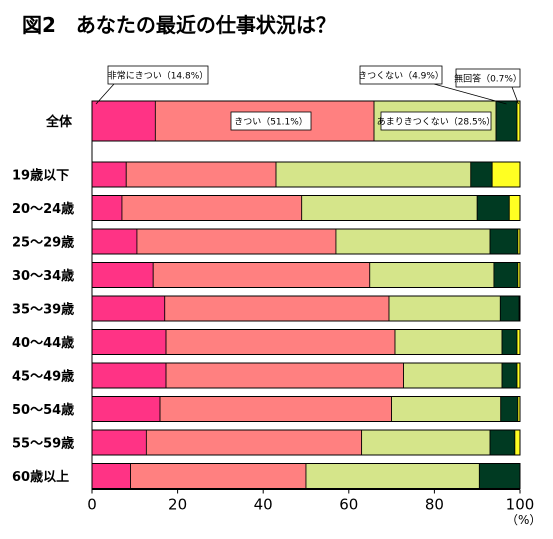  What do you see at coordinates (40, 477) in the screenshot?
I see `category-label: 60歳以上` at bounding box center [40, 477].